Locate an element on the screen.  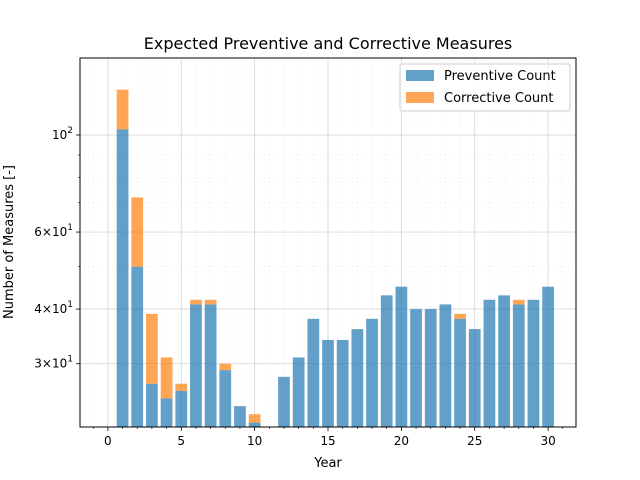
x-tick-label: 20 is located at coordinates (401, 441).